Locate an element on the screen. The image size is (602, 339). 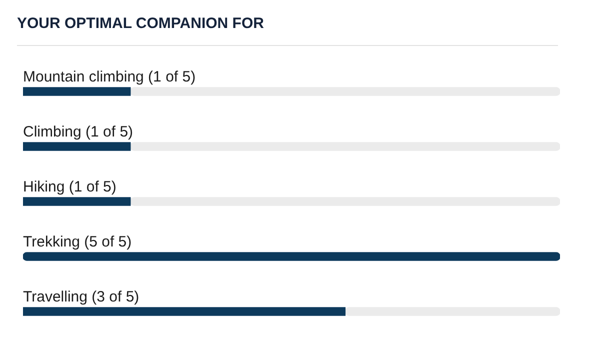
chart-title: YOUR OPTIMAL COMPANION FOR is located at coordinates (140, 23).